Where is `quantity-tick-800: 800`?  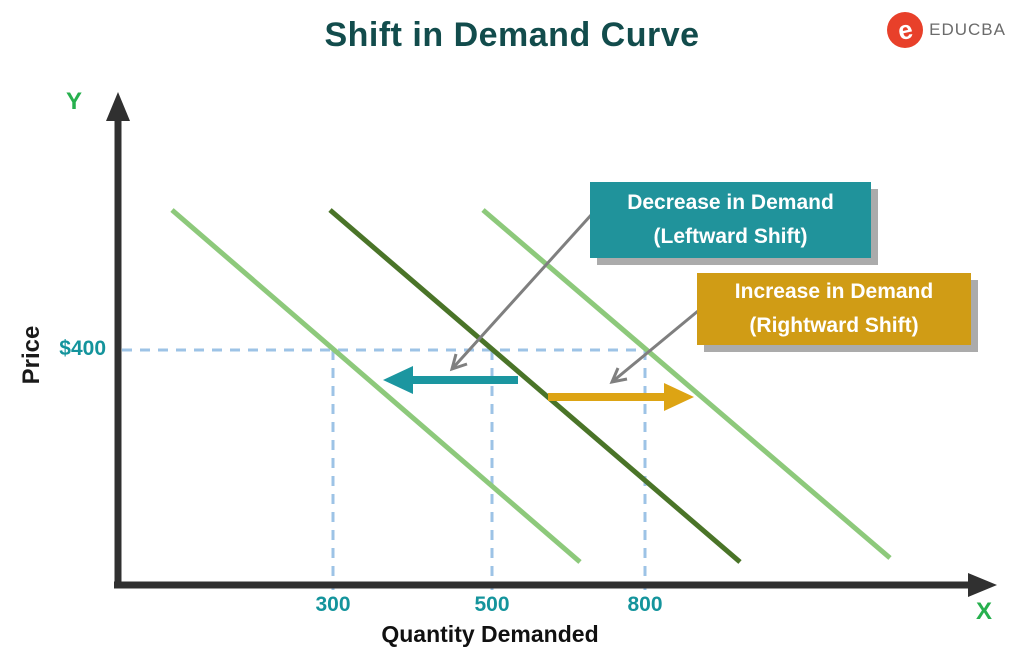 quantity-tick-800: 800 is located at coordinates (645, 604).